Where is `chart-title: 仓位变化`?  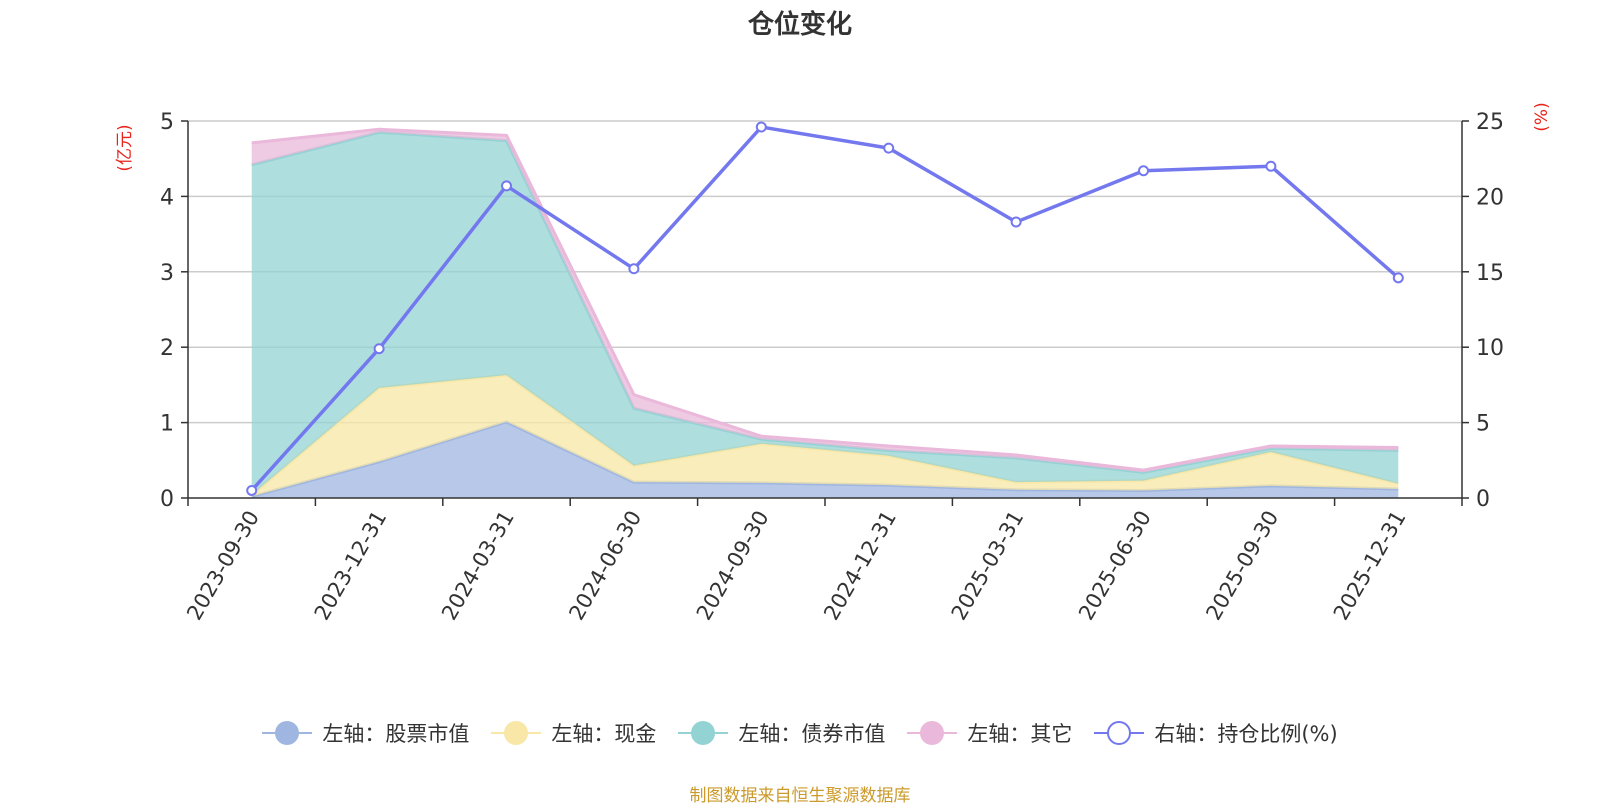 chart-title: 仓位变化 is located at coordinates (799, 25).